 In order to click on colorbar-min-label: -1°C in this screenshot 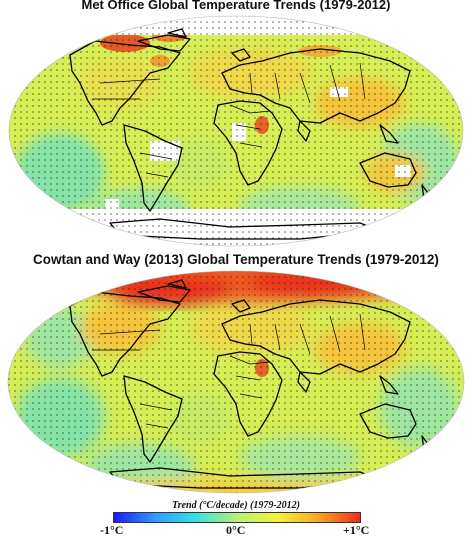, I will do `click(112, 530)`.